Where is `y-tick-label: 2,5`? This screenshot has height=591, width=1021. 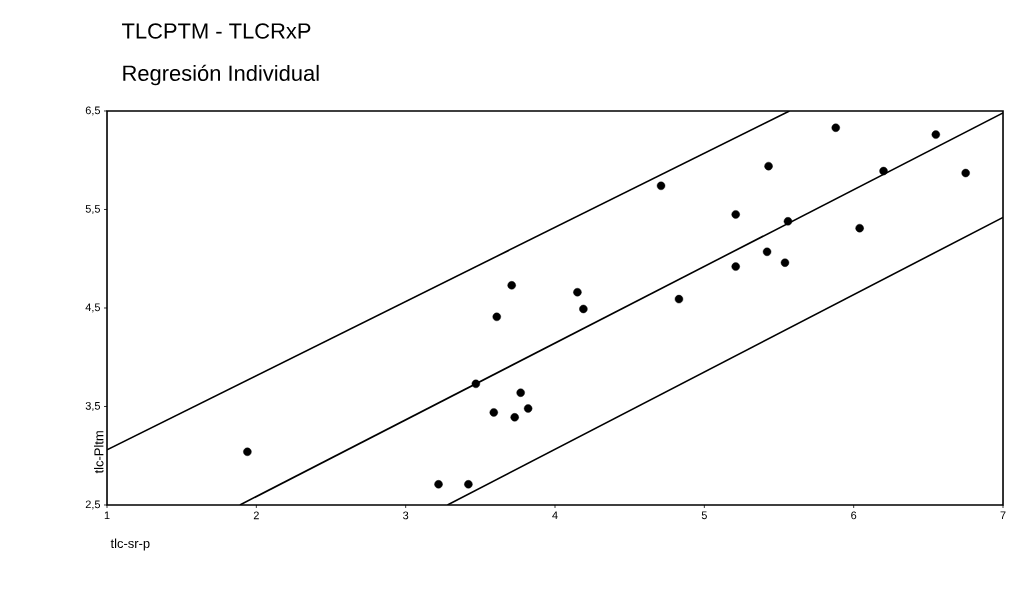
y-tick-label: 2,5 is located at coordinates (93, 505).